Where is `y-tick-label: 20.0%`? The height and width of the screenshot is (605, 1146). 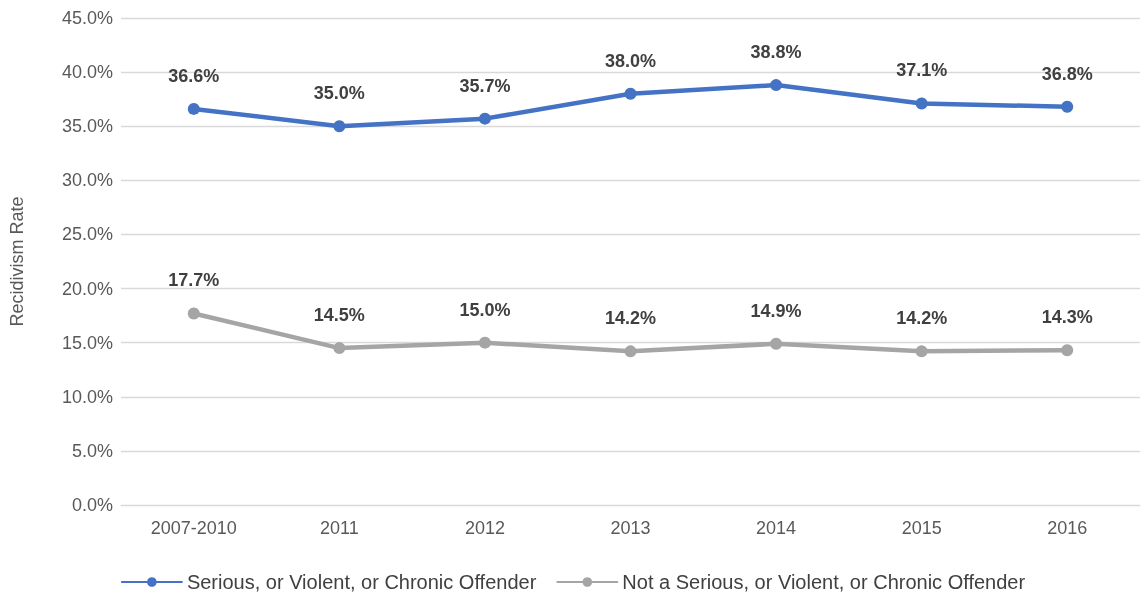
y-tick-label: 20.0% is located at coordinates (87, 288).